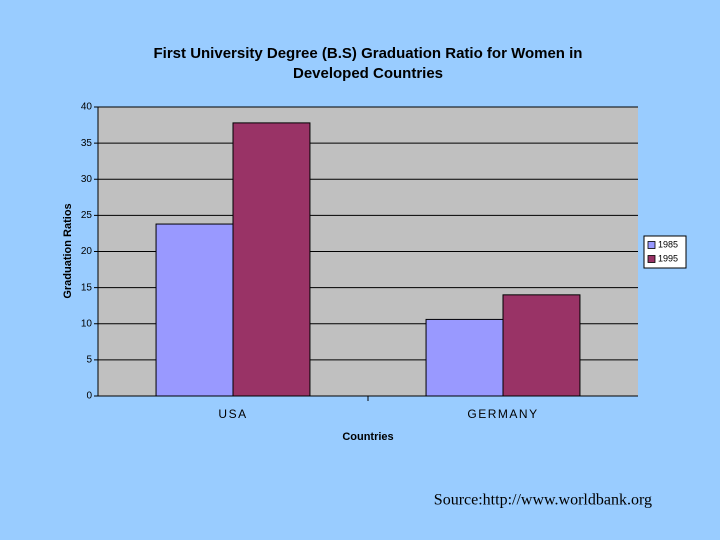  What do you see at coordinates (68, 250) in the screenshot?
I see `y-axis-label: Graduation Ratios` at bounding box center [68, 250].